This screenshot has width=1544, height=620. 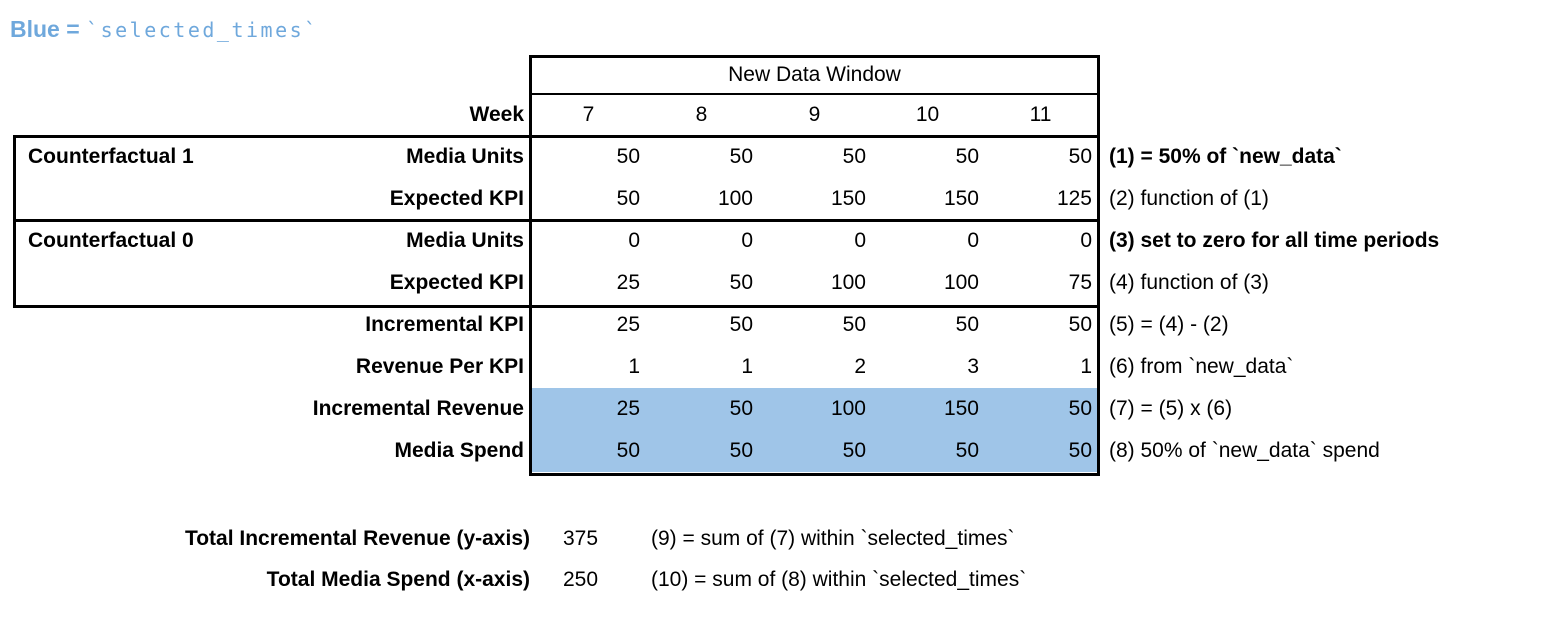 I want to click on highlight-legend: Blue = `selected_times`, so click(x=164, y=29).